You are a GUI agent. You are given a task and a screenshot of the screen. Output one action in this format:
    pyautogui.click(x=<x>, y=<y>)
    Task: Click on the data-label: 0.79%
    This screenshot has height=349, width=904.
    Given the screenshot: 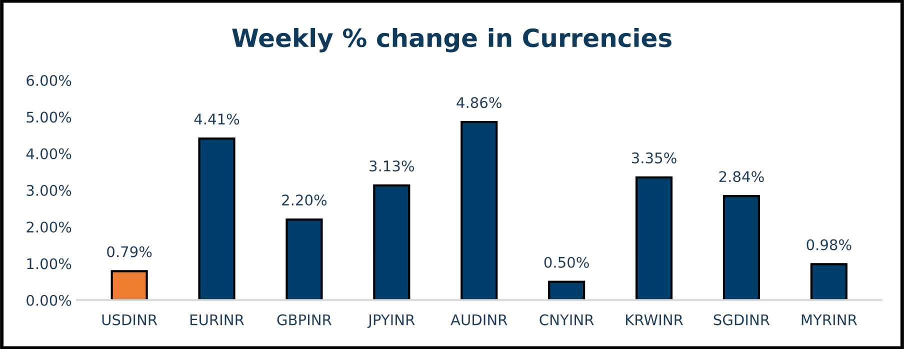 What is the action you would take?
    pyautogui.click(x=129, y=252)
    